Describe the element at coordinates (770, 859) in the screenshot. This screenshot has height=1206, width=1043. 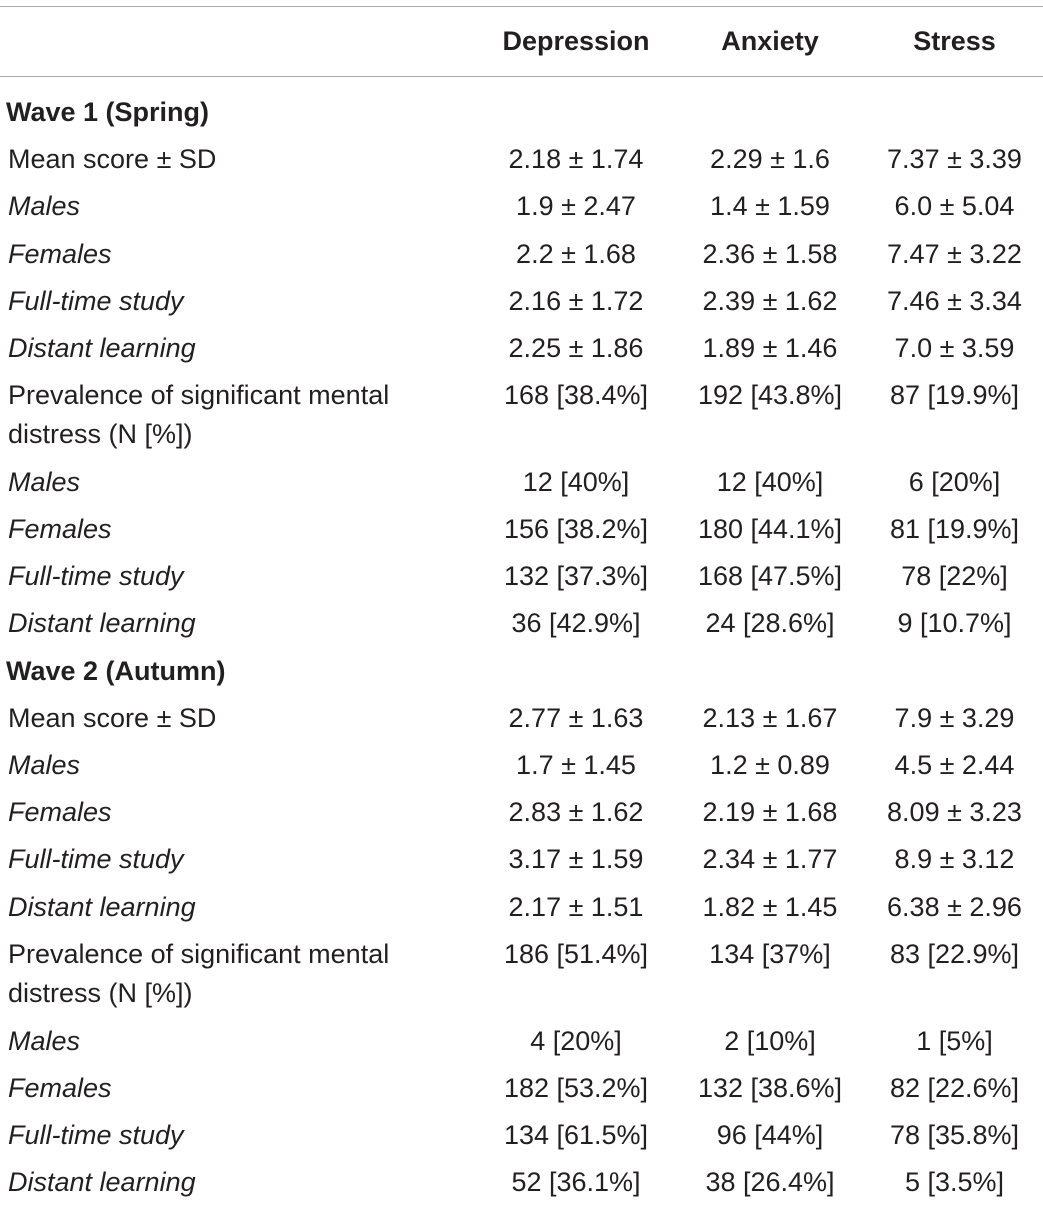
I see `cell-anxiety: 2.34 ± 1.77` at that location.